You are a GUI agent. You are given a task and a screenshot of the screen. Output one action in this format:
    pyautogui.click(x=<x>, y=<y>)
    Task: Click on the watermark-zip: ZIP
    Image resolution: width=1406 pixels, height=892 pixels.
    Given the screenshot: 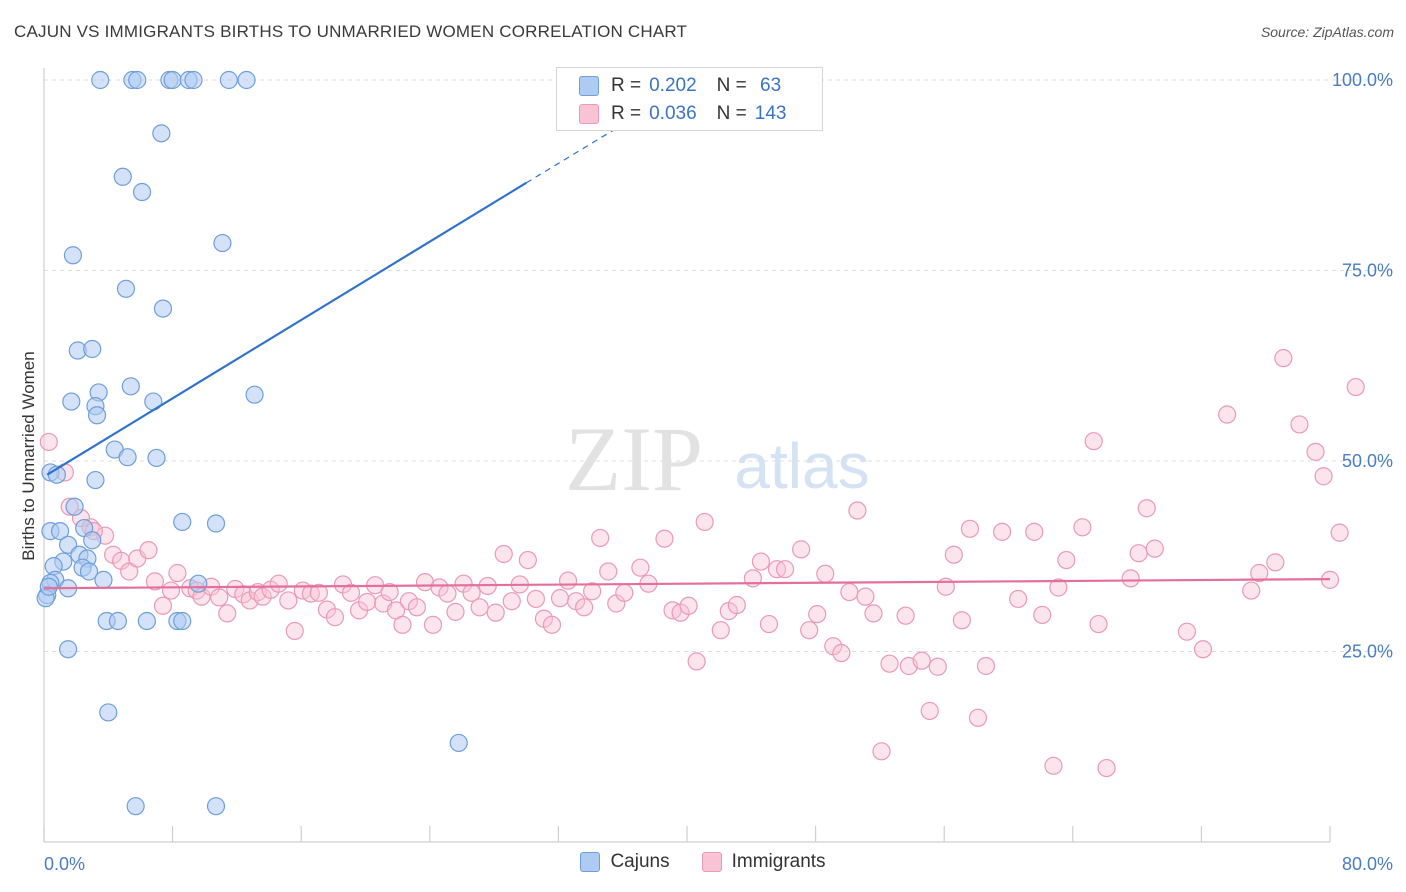 What is the action you would take?
    pyautogui.click(x=634, y=459)
    